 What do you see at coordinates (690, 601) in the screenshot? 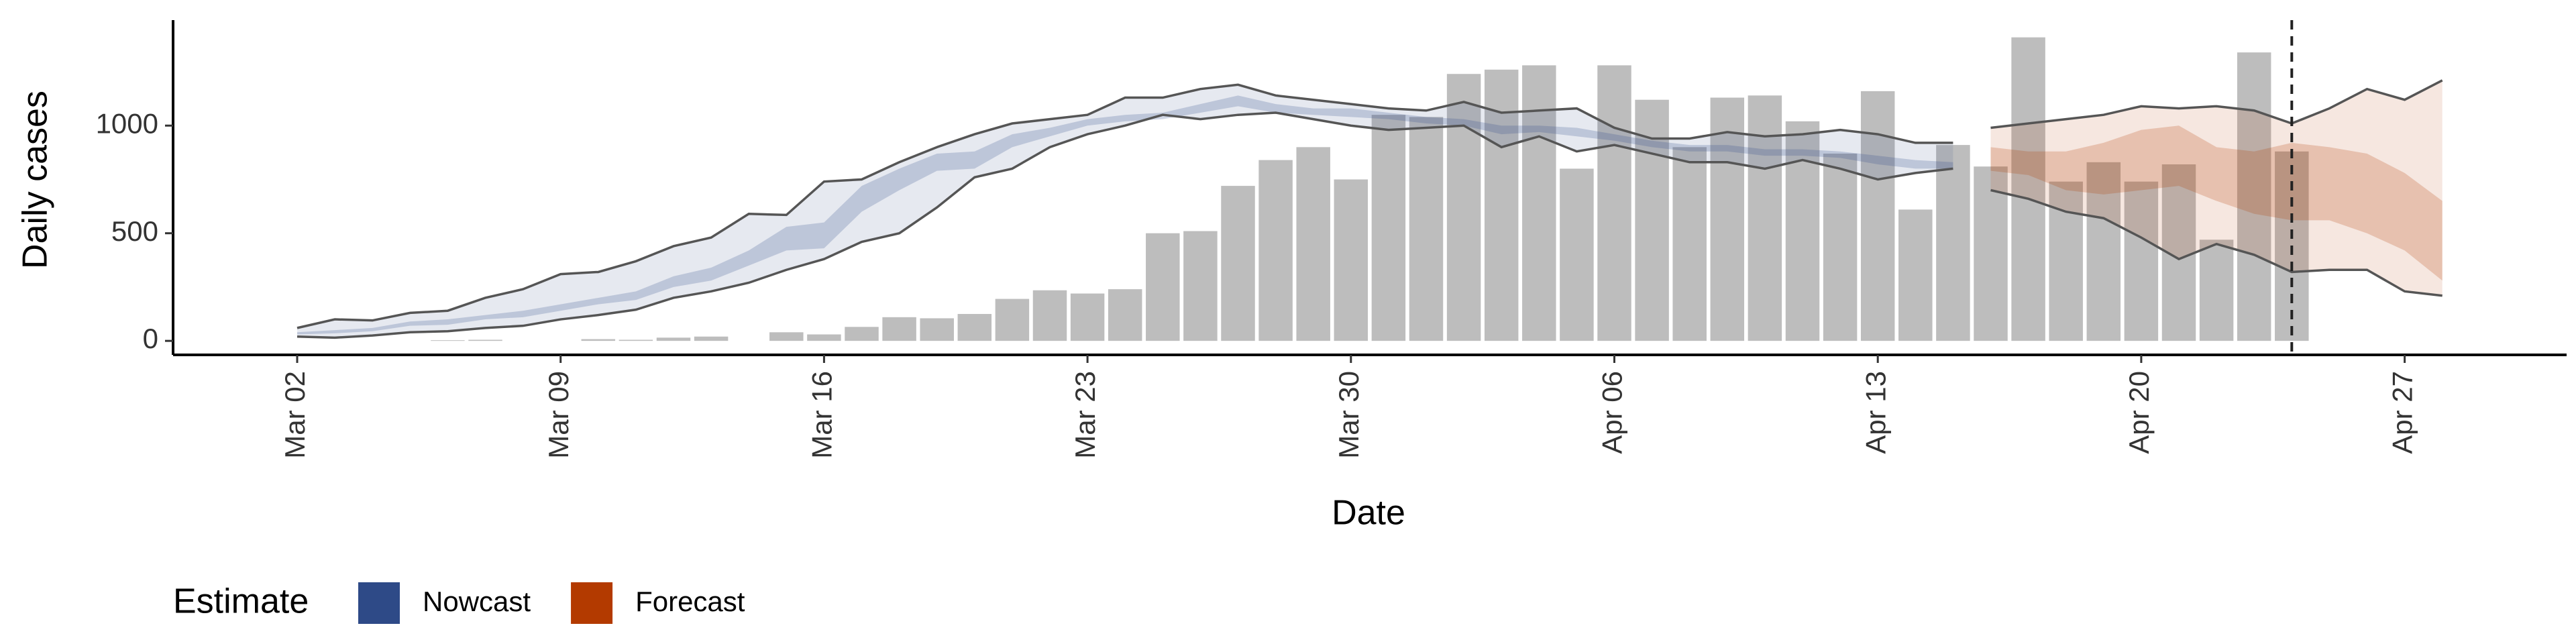
I see `legend-label: Forecast` at bounding box center [690, 601].